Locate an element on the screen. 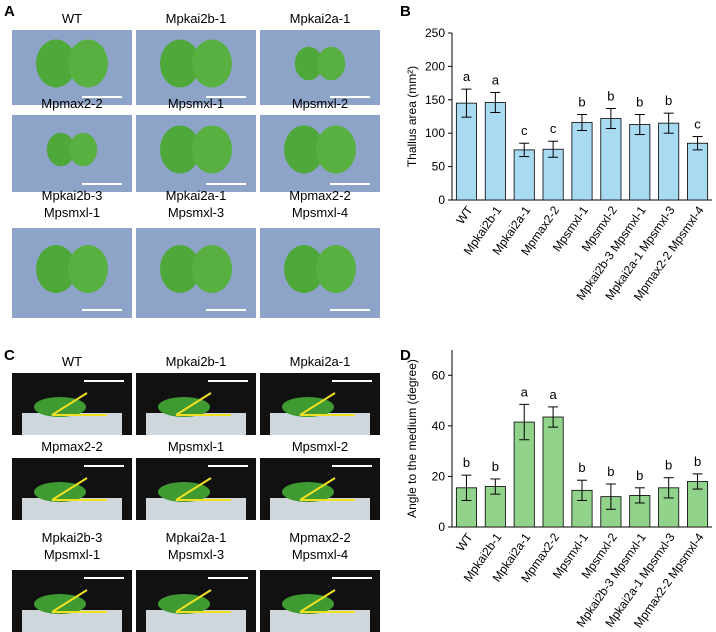 The image size is (716, 632). panel-label: B is located at coordinates (405, 11).